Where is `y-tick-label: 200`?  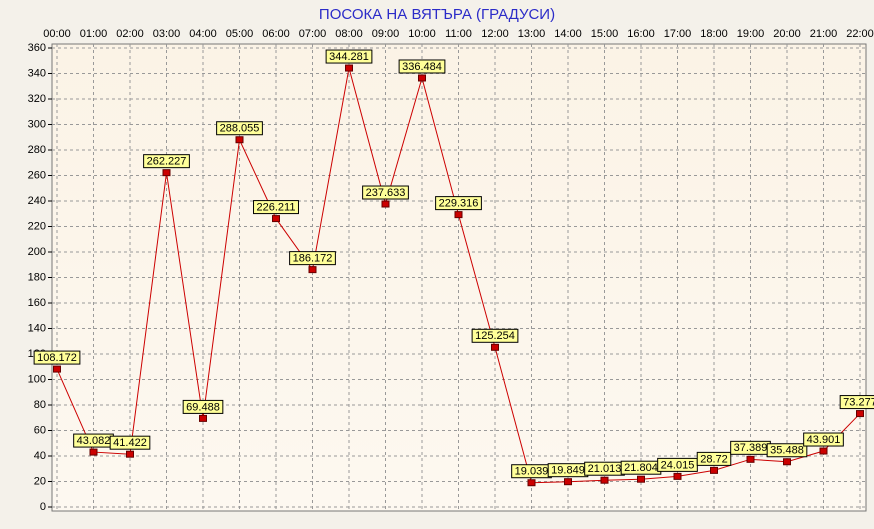 y-tick-label: 200 is located at coordinates (37, 252).